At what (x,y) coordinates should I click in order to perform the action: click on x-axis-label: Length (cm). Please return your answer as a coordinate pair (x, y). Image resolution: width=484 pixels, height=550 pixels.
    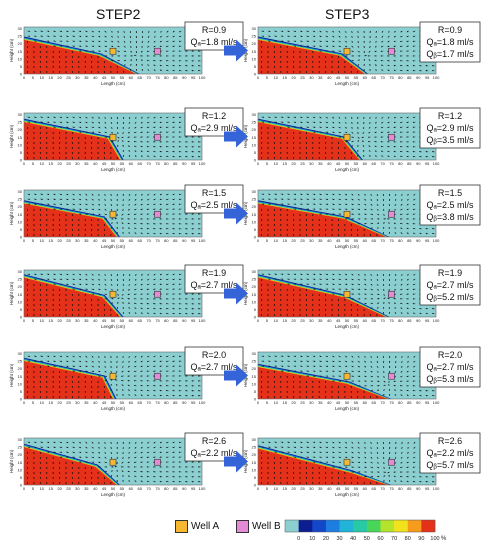
    Looking at the image, I should click on (347, 326).